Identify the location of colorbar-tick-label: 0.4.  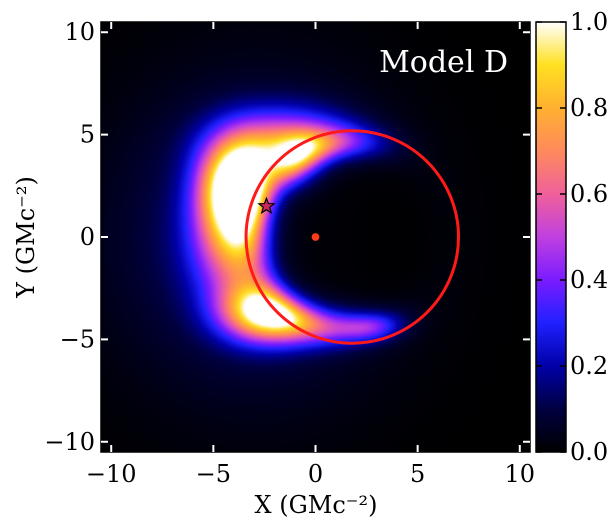
(589, 280).